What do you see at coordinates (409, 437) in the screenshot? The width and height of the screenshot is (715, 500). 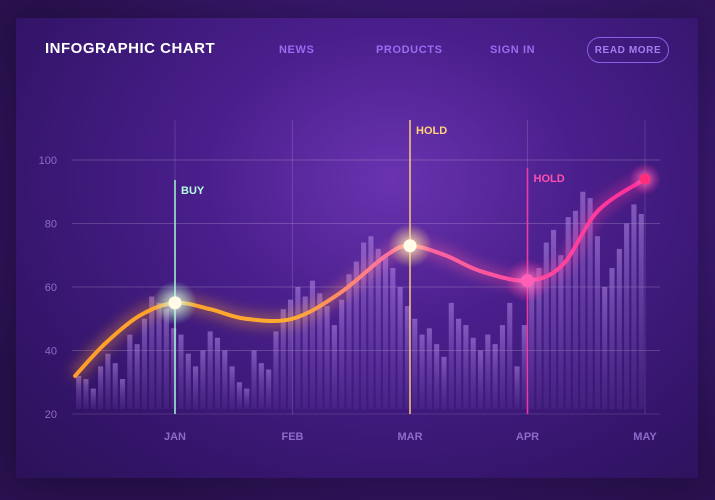 I see `x-tick-label-mar: MAR` at bounding box center [409, 437].